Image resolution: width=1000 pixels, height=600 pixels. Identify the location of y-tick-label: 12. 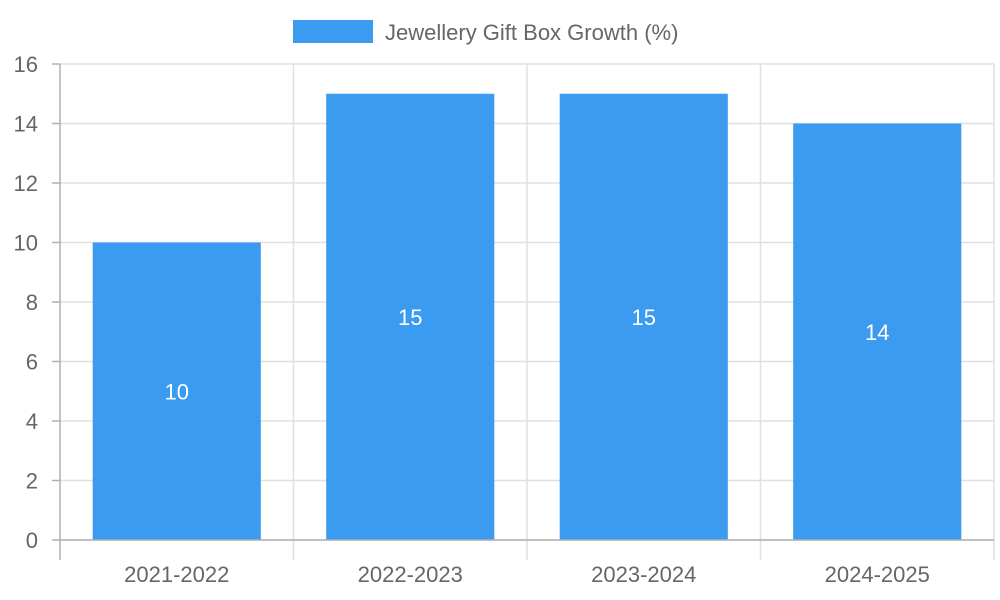
(26, 183).